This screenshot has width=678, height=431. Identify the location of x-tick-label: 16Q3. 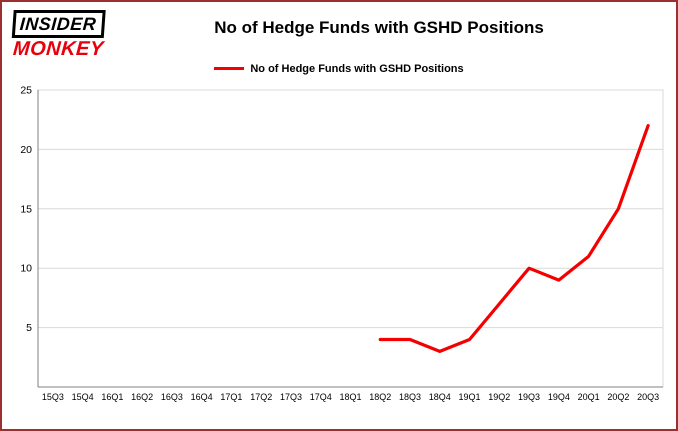
(172, 397).